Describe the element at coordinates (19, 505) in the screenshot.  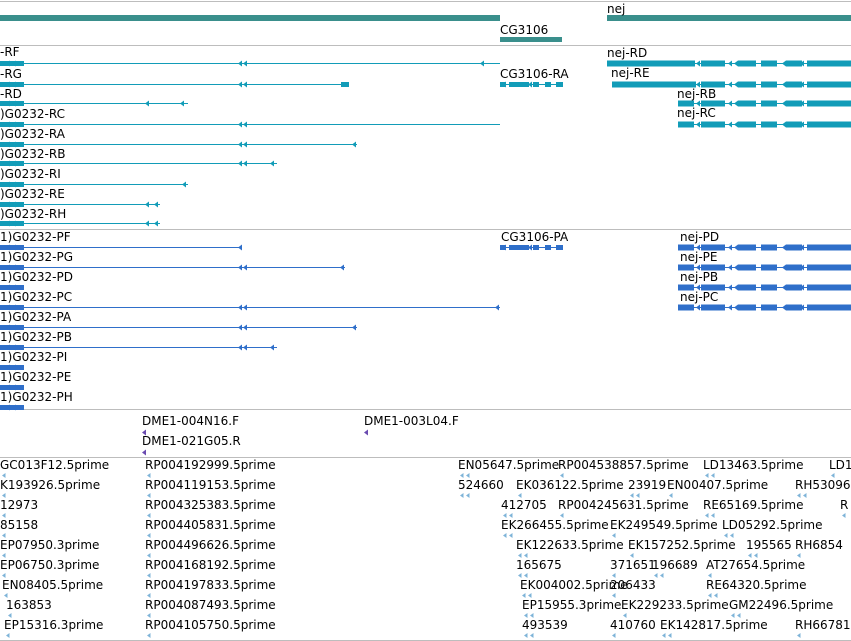
I see `est-label: 12973` at that location.